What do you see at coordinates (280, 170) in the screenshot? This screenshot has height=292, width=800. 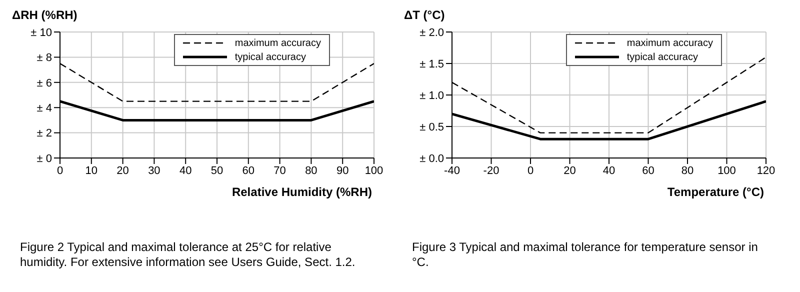 I see `x-tick-label: 70` at bounding box center [280, 170].